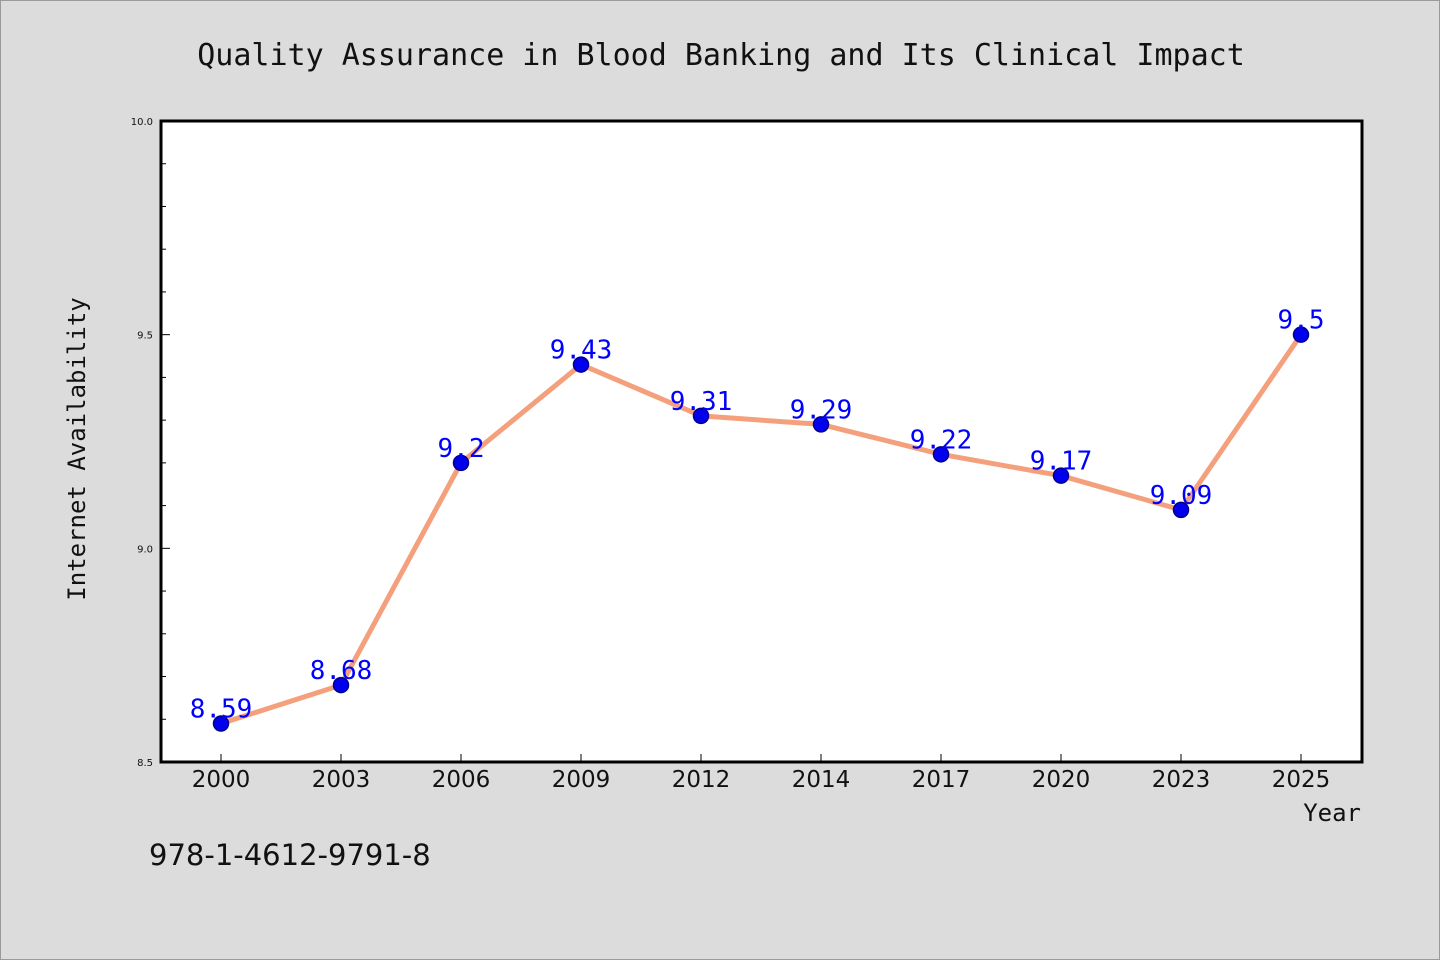 The height and width of the screenshot is (960, 1440). What do you see at coordinates (150, 443) in the screenshot?
I see `y-axis: 8.5 9.0 9.5 10.0` at bounding box center [150, 443].